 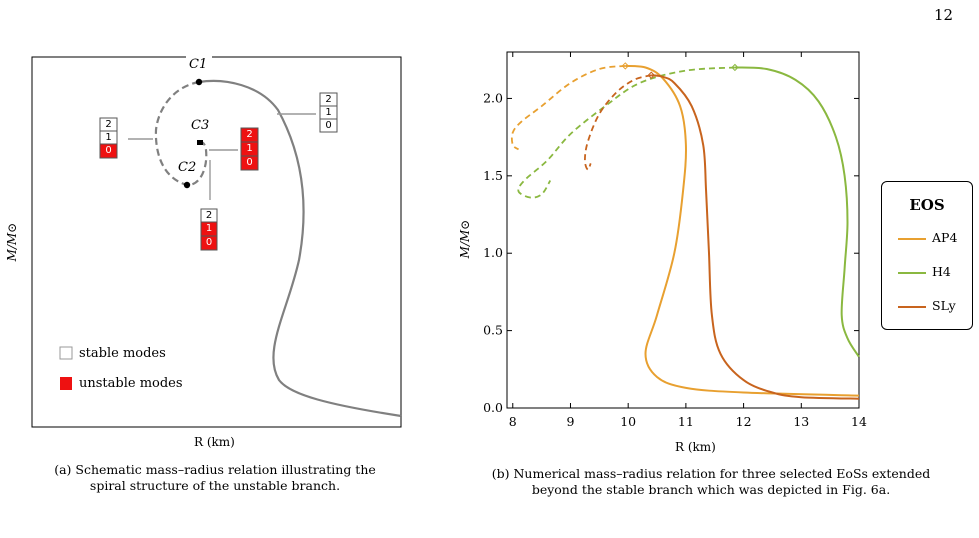 What do you see at coordinates (686, 421) in the screenshot?
I see `x-tick-label: 11` at bounding box center [686, 421].